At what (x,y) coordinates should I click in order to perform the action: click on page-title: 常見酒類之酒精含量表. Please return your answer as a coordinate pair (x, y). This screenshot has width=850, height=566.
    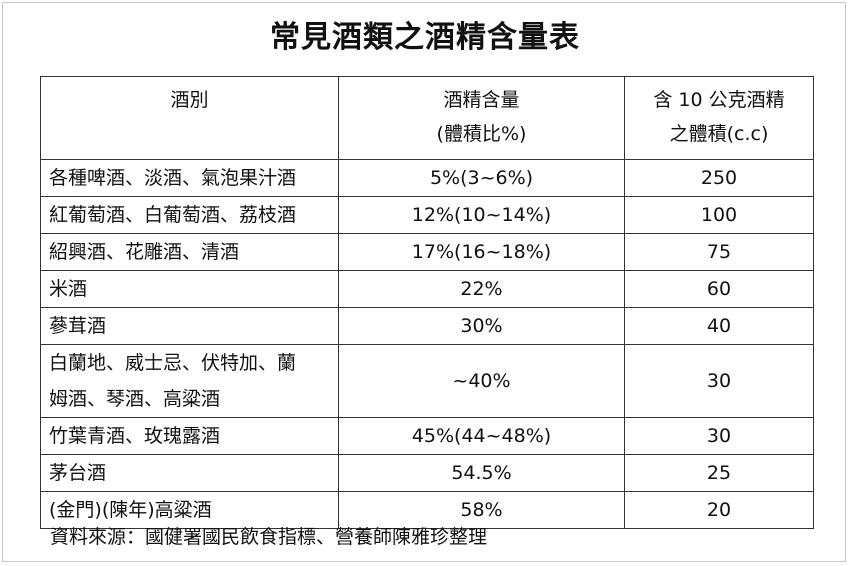
    Looking at the image, I should click on (425, 37).